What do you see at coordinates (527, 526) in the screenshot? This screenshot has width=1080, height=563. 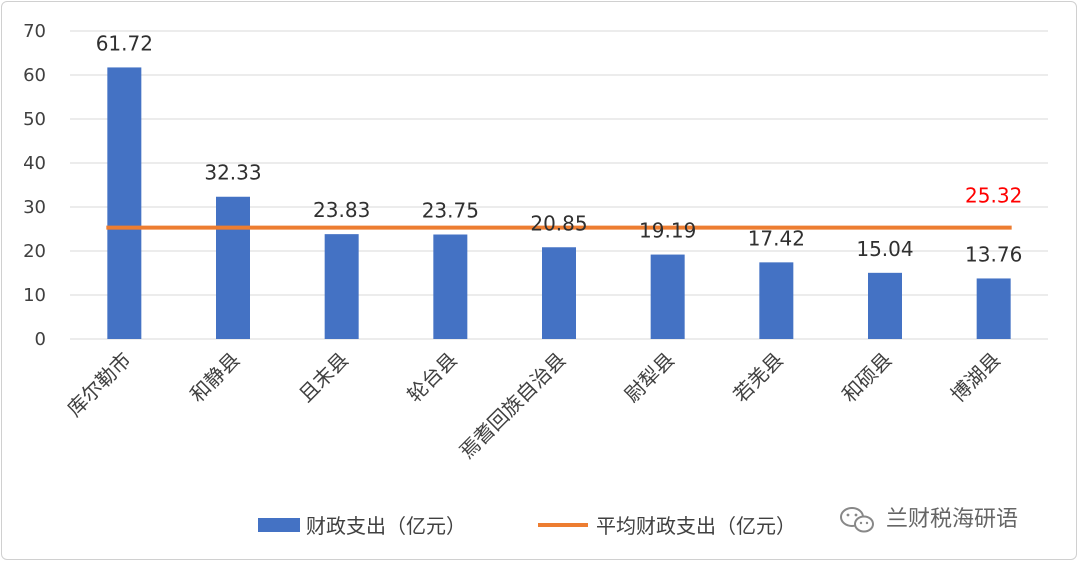 I see `legend: 财政支出（亿元） 平均财政支出（亿元）` at bounding box center [527, 526].